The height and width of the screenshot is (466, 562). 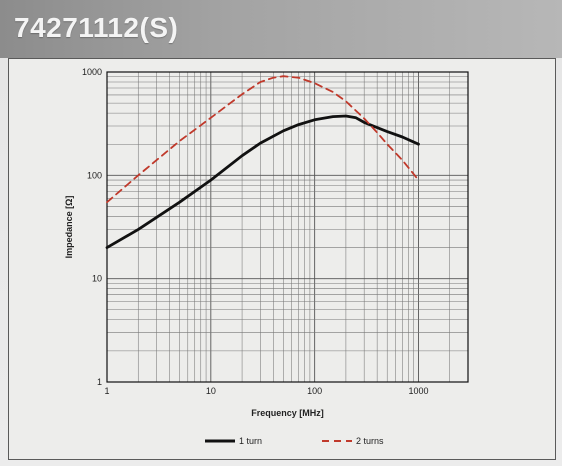 I want to click on y-tick-label: 1000, so click(x=92, y=72).